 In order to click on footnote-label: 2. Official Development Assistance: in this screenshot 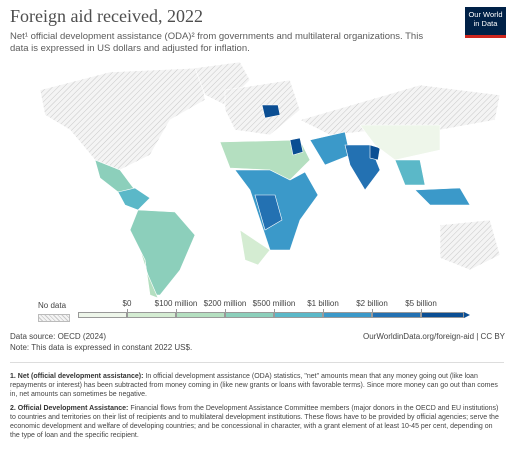, I will do `click(69, 408)`.